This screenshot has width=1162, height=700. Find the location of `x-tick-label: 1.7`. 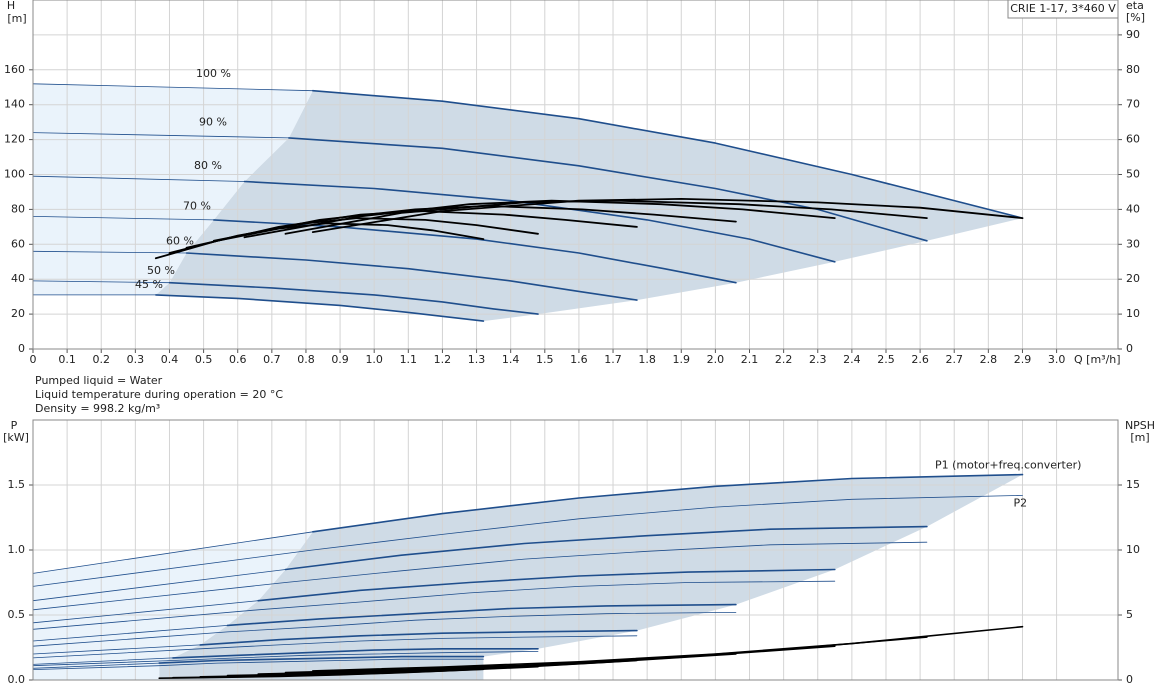

x-tick-label: 1.7 is located at coordinates (613, 359).